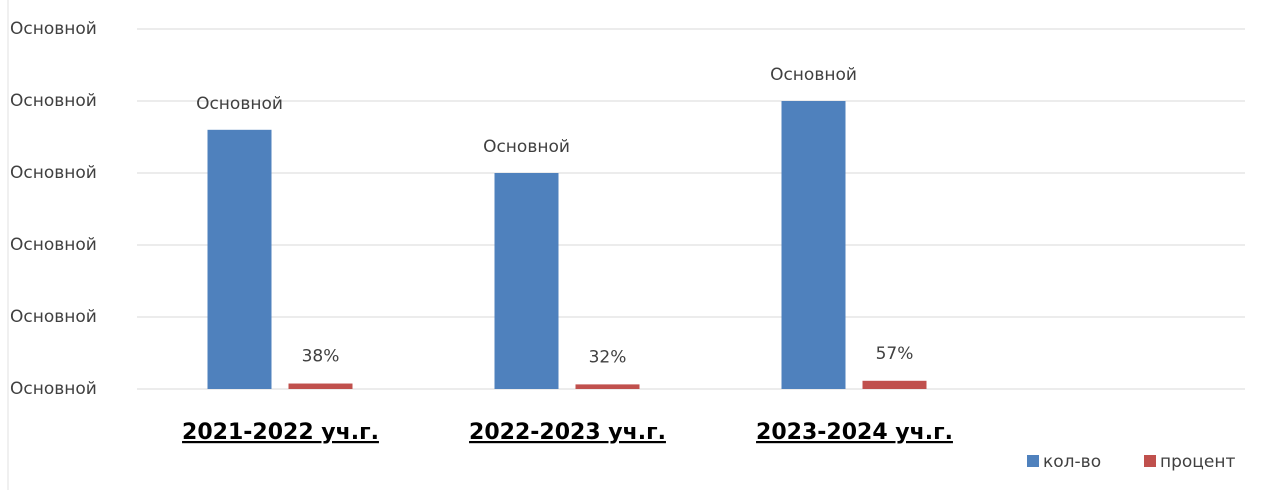  I want to click on x-tick-label: 2023-2024 уч.г., so click(854, 432).